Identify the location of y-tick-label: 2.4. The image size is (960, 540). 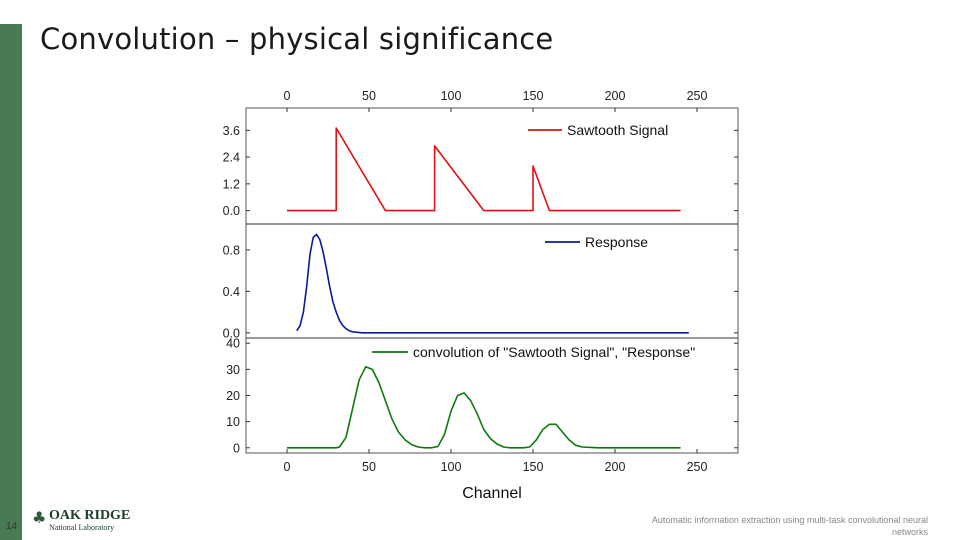
(231, 158).